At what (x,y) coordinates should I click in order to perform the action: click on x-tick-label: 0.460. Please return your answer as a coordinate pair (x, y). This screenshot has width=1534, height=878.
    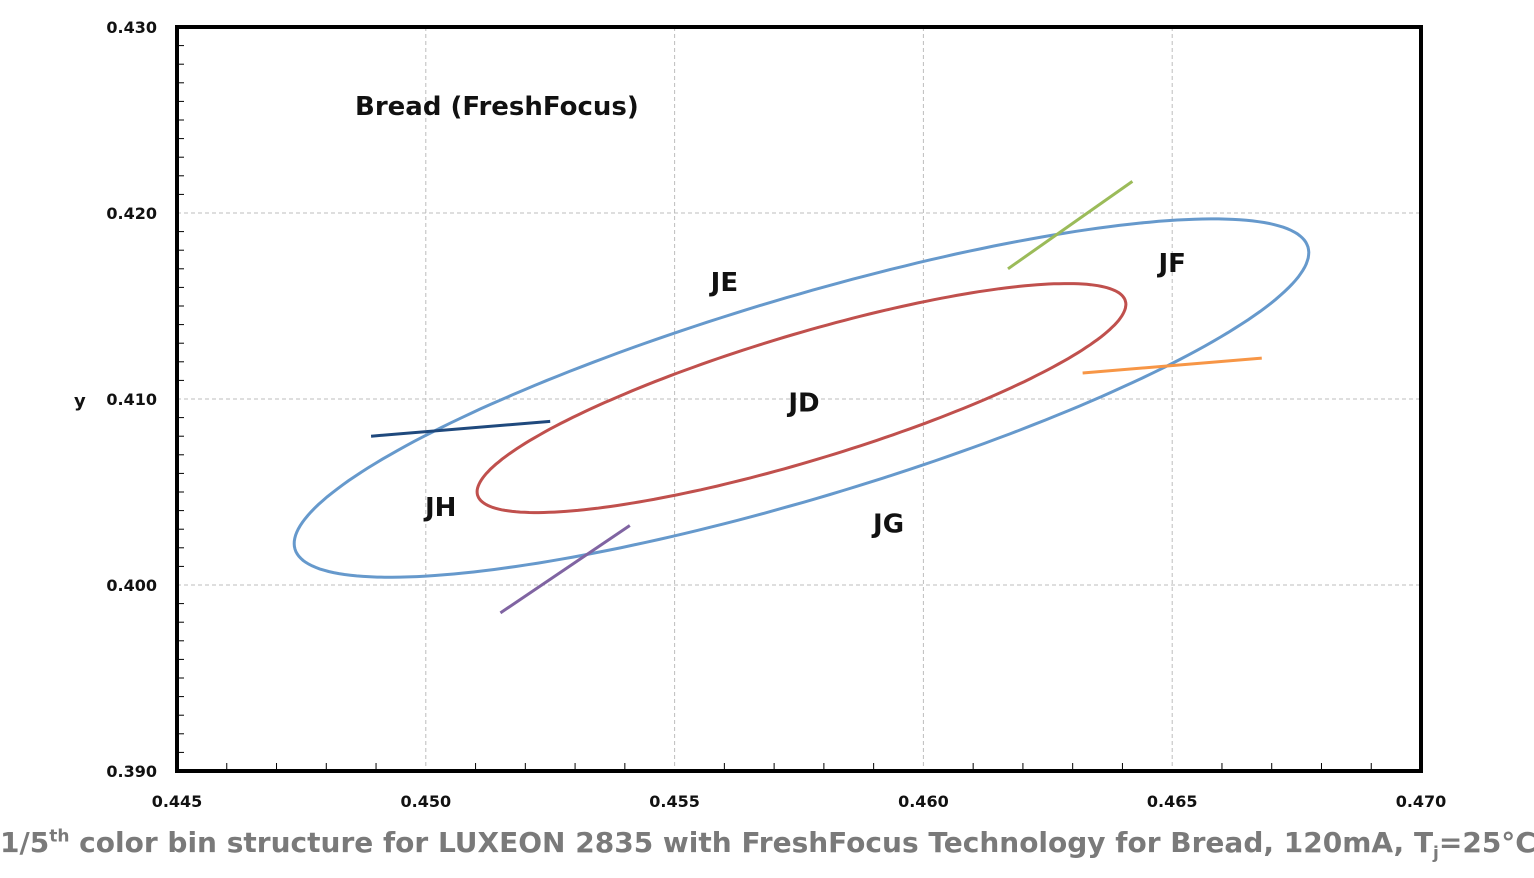
    Looking at the image, I should click on (923, 801).